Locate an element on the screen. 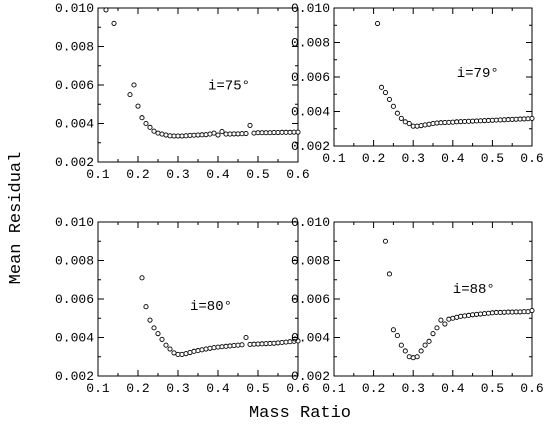  y-axis-title: Mean Residual is located at coordinates (16, 218).